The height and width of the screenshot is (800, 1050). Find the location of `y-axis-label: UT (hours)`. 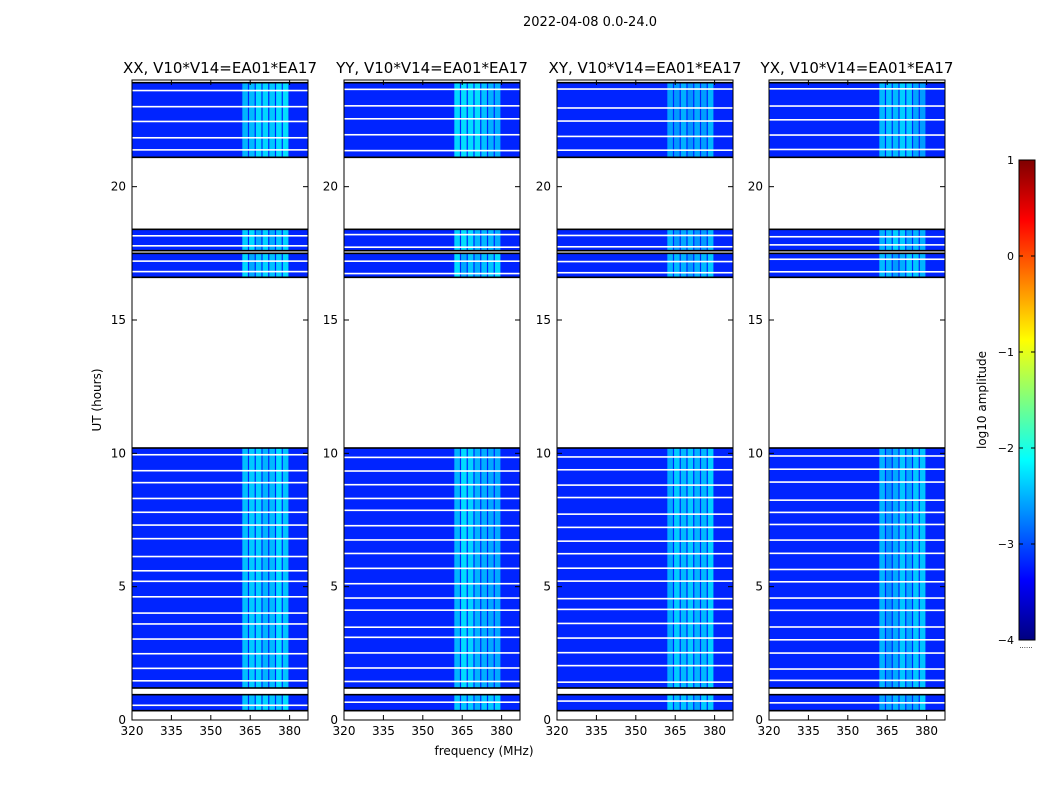

y-axis-label: UT (hours) is located at coordinates (97, 399).